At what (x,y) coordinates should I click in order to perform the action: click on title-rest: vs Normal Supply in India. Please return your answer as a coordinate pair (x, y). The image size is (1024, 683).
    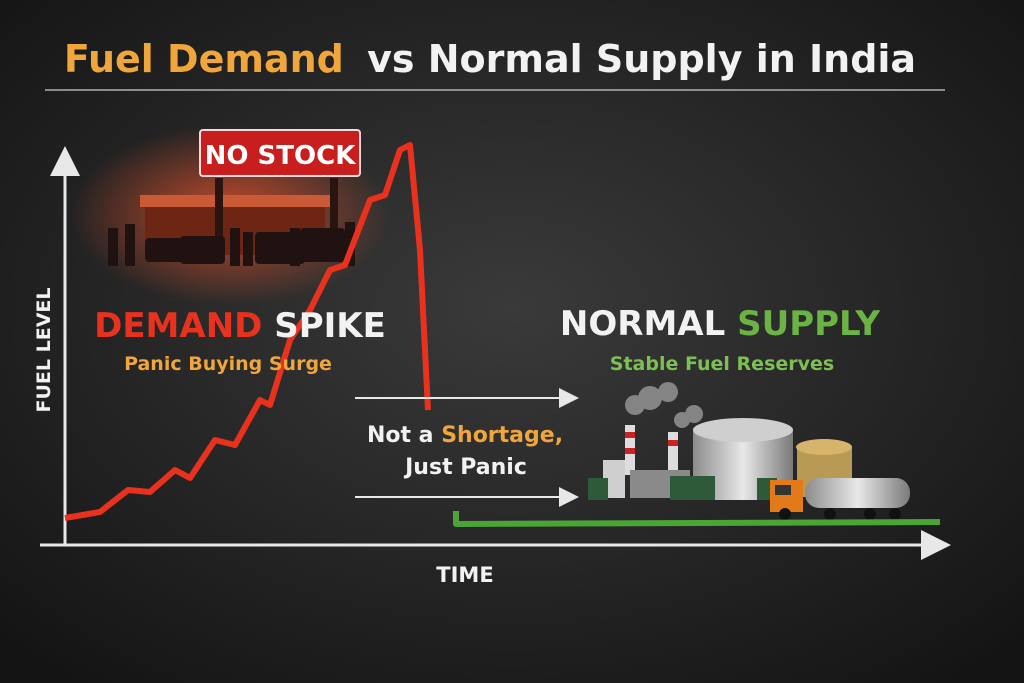
    Looking at the image, I should click on (641, 59).